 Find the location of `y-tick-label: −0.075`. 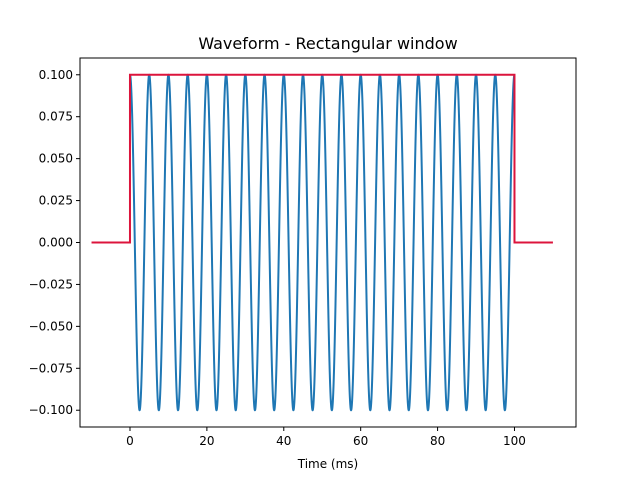

y-tick-label: −0.075 is located at coordinates (51, 368).